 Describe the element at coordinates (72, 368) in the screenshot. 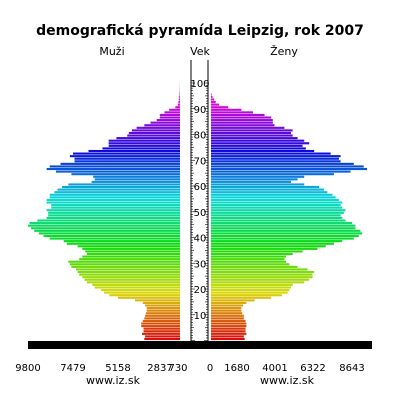

I see `men-value-tick-label: 7479` at that location.